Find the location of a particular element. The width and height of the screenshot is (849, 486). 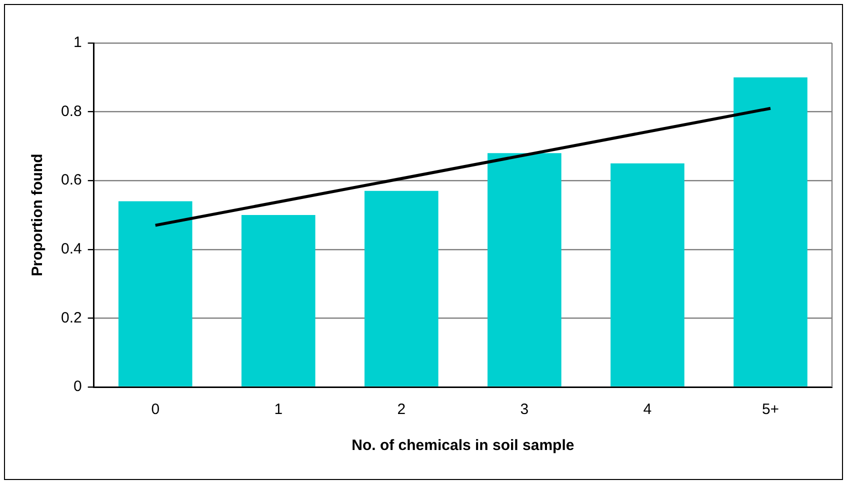

y-tick-label: 1 is located at coordinates (78, 43).